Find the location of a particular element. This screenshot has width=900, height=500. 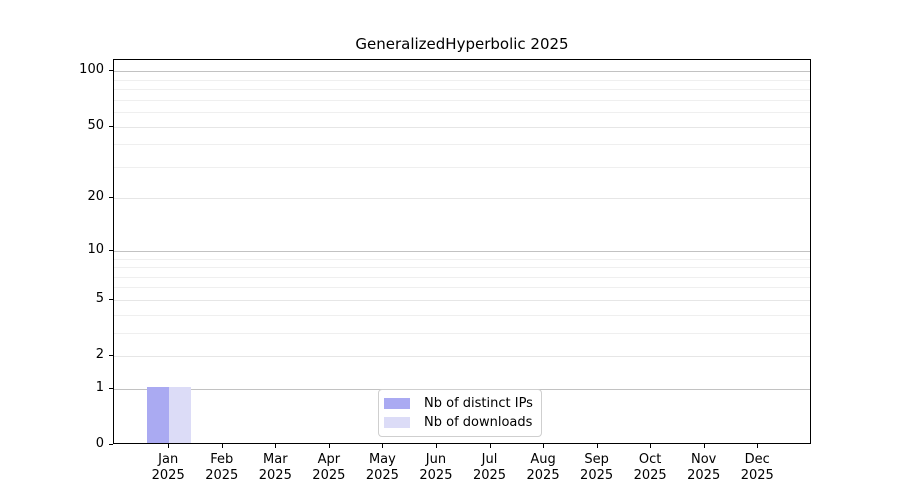

x-tick-label-jul: Jul 2025 is located at coordinates (489, 467).